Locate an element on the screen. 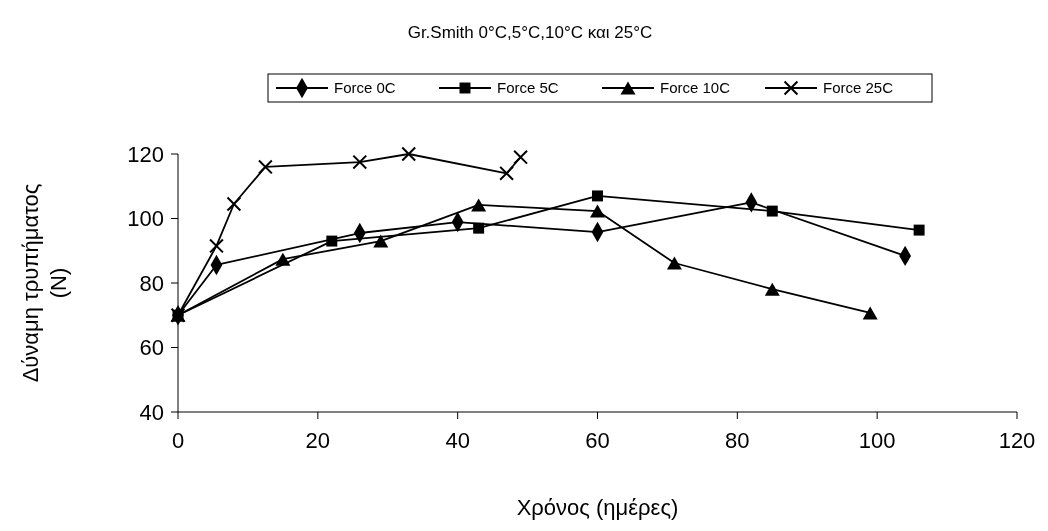  y-axis-title: Δύναμη τρυπήματος (N) is located at coordinates (44, 283).